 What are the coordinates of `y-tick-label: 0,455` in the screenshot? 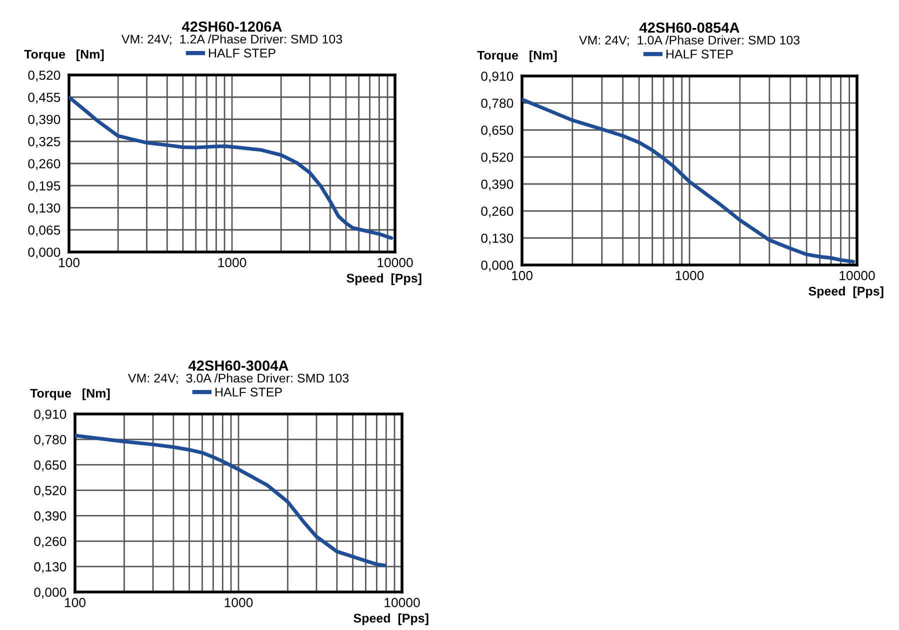 It's located at (44, 98).